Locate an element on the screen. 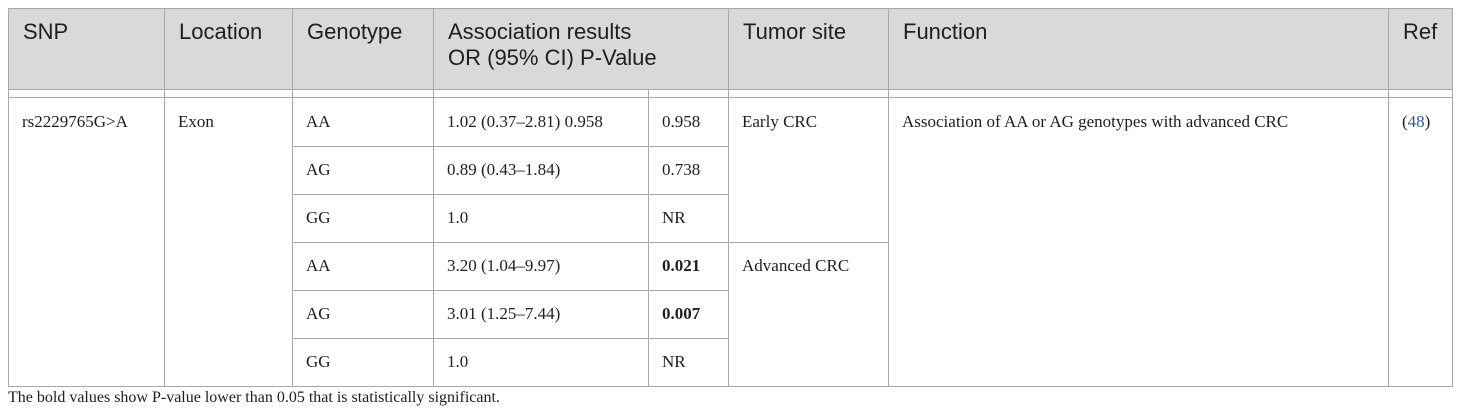  header-tumor-site: Tumor site is located at coordinates (808, 49).